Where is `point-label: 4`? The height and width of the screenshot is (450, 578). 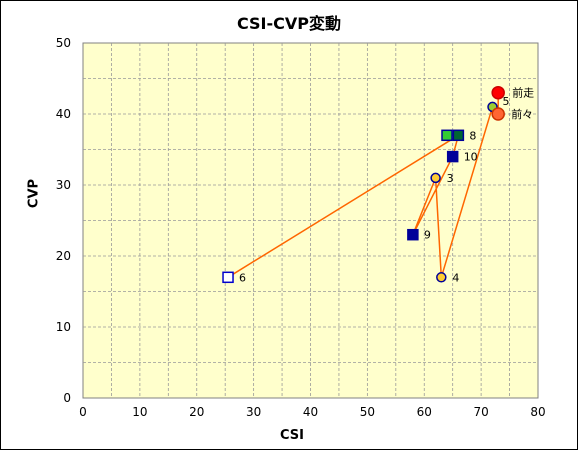
point-label: 4 is located at coordinates (455, 277).